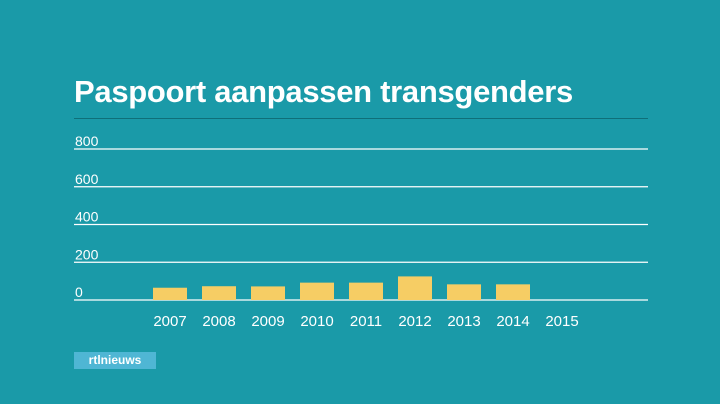 This screenshot has width=720, height=404. I want to click on bar-2010, so click(317, 291).